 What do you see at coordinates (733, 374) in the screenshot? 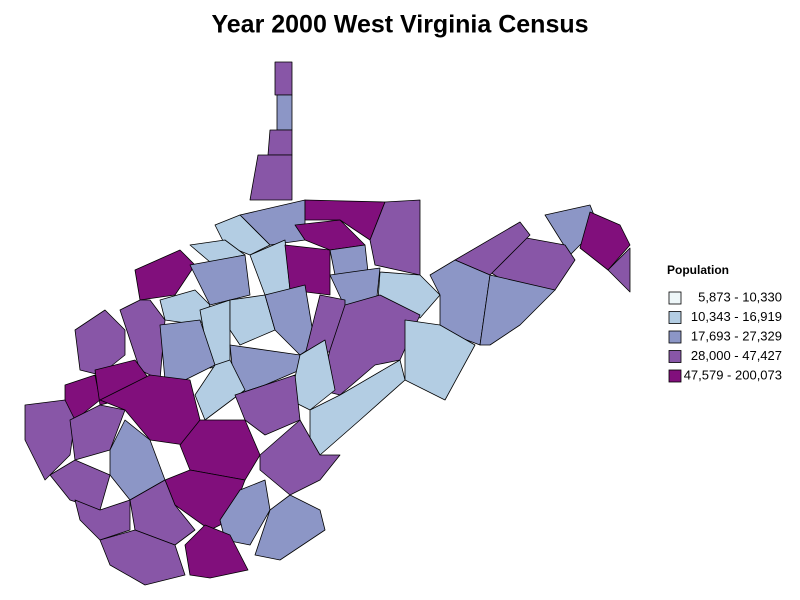
I see `legend-label: 47,579 - 200,073` at bounding box center [733, 374].